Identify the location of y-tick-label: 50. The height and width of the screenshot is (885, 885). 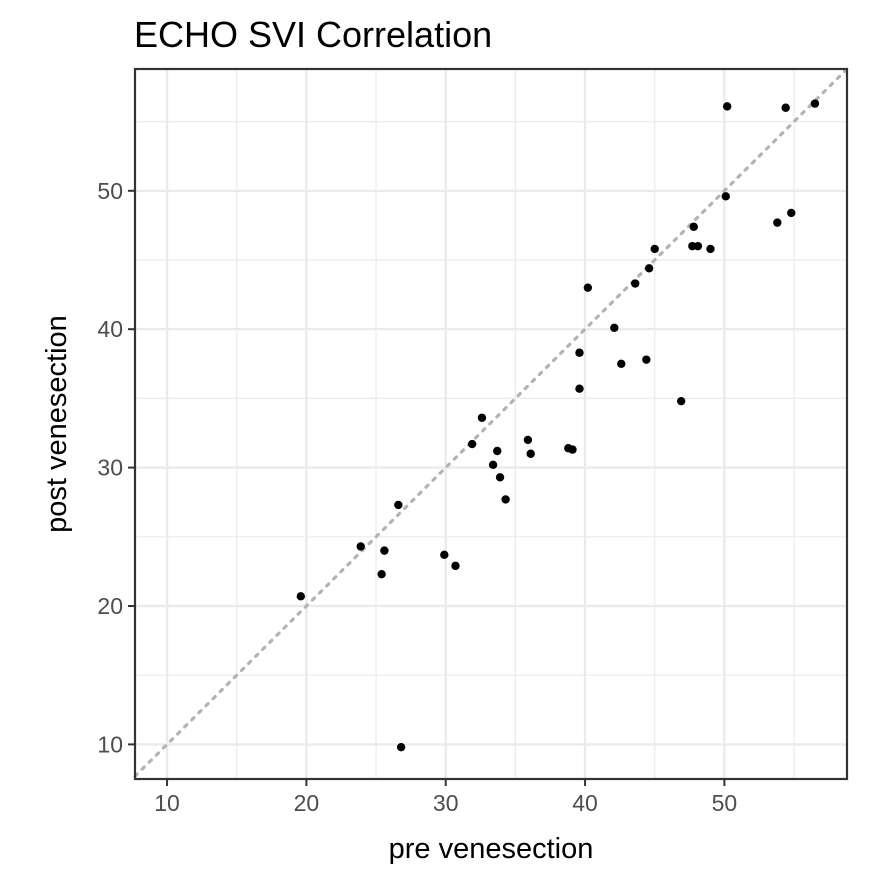
(110, 191).